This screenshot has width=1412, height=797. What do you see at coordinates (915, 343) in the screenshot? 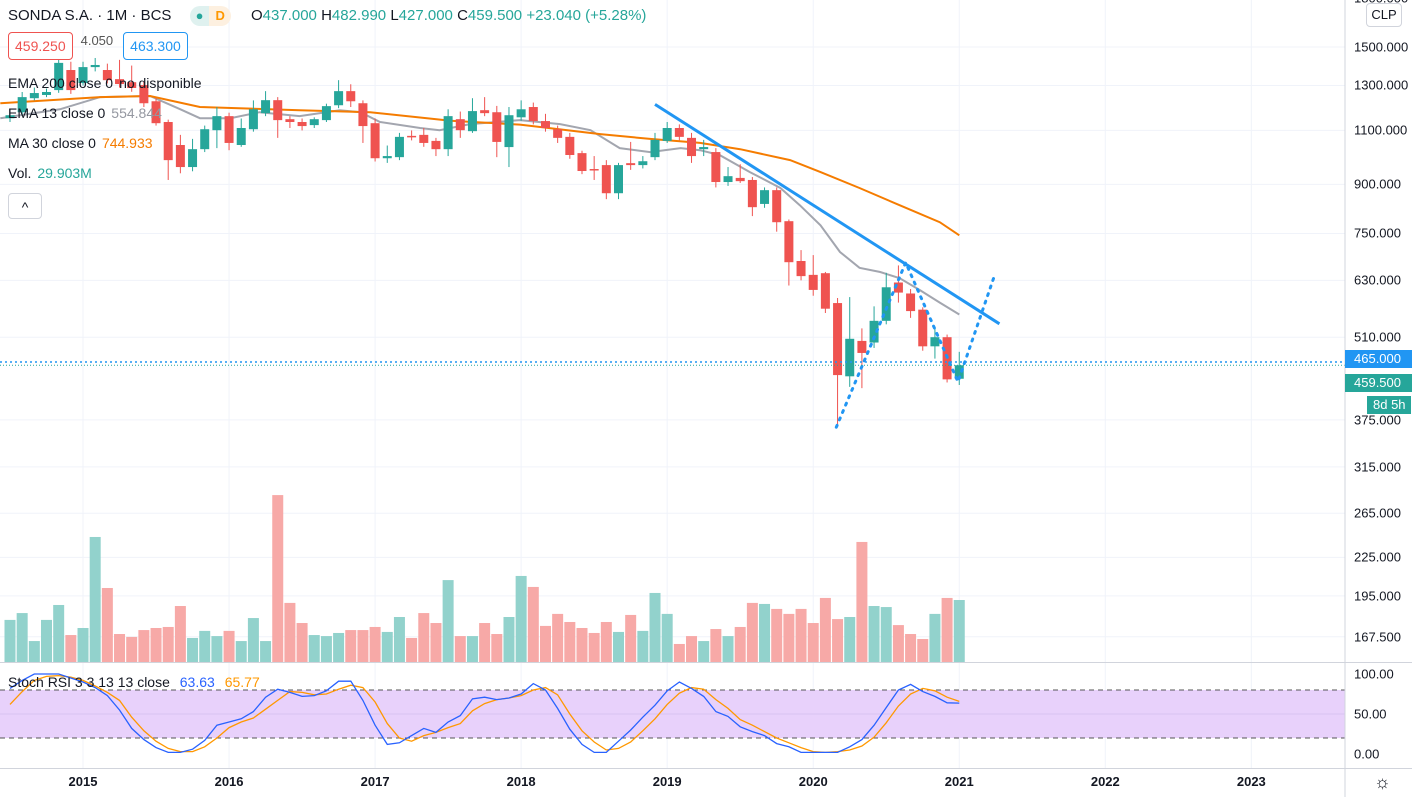
I see `dotted-pattern-line` at bounding box center [915, 343].